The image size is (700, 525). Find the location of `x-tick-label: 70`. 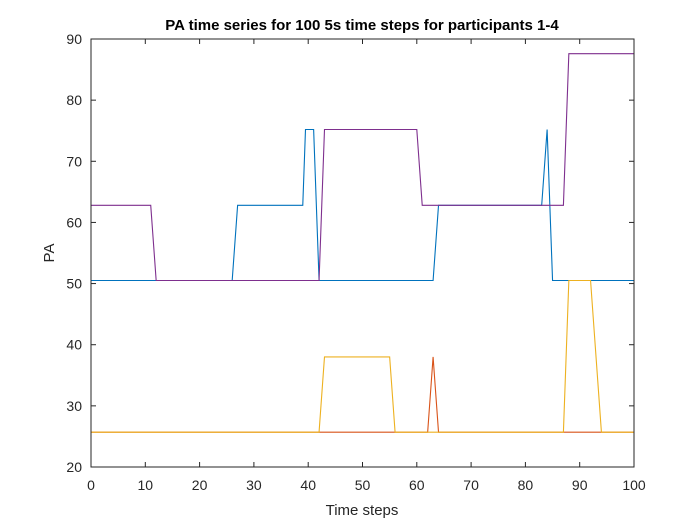

x-tick-label: 70 is located at coordinates (471, 485).